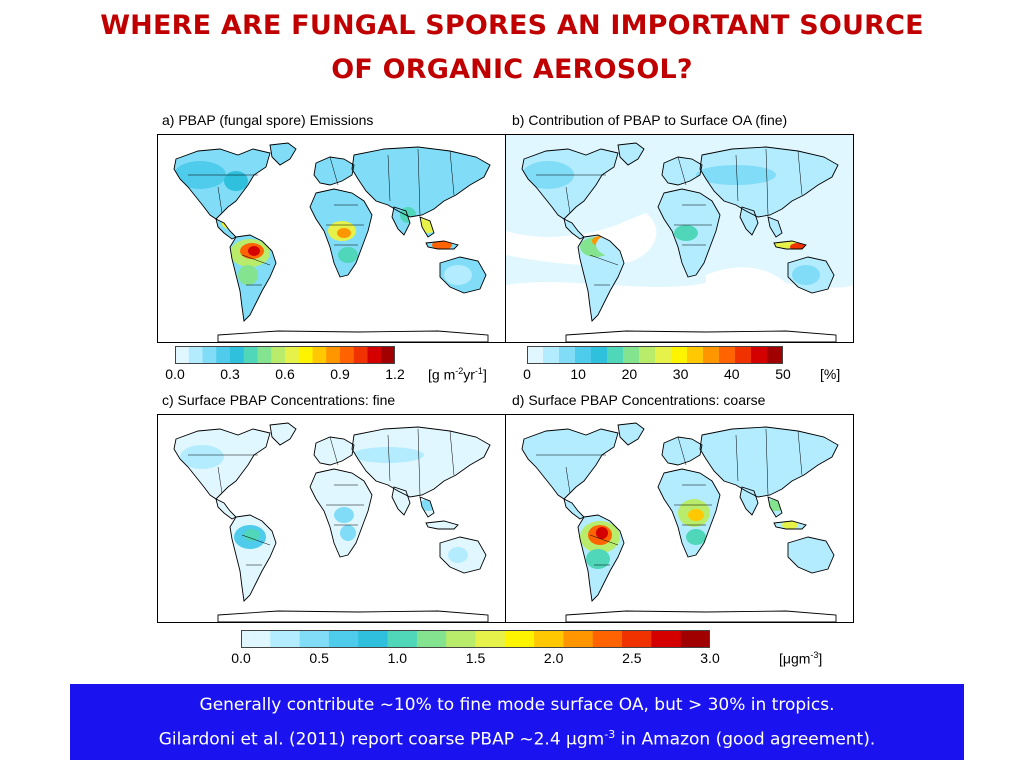  I want to click on coastline-europe, so click(682, 171).